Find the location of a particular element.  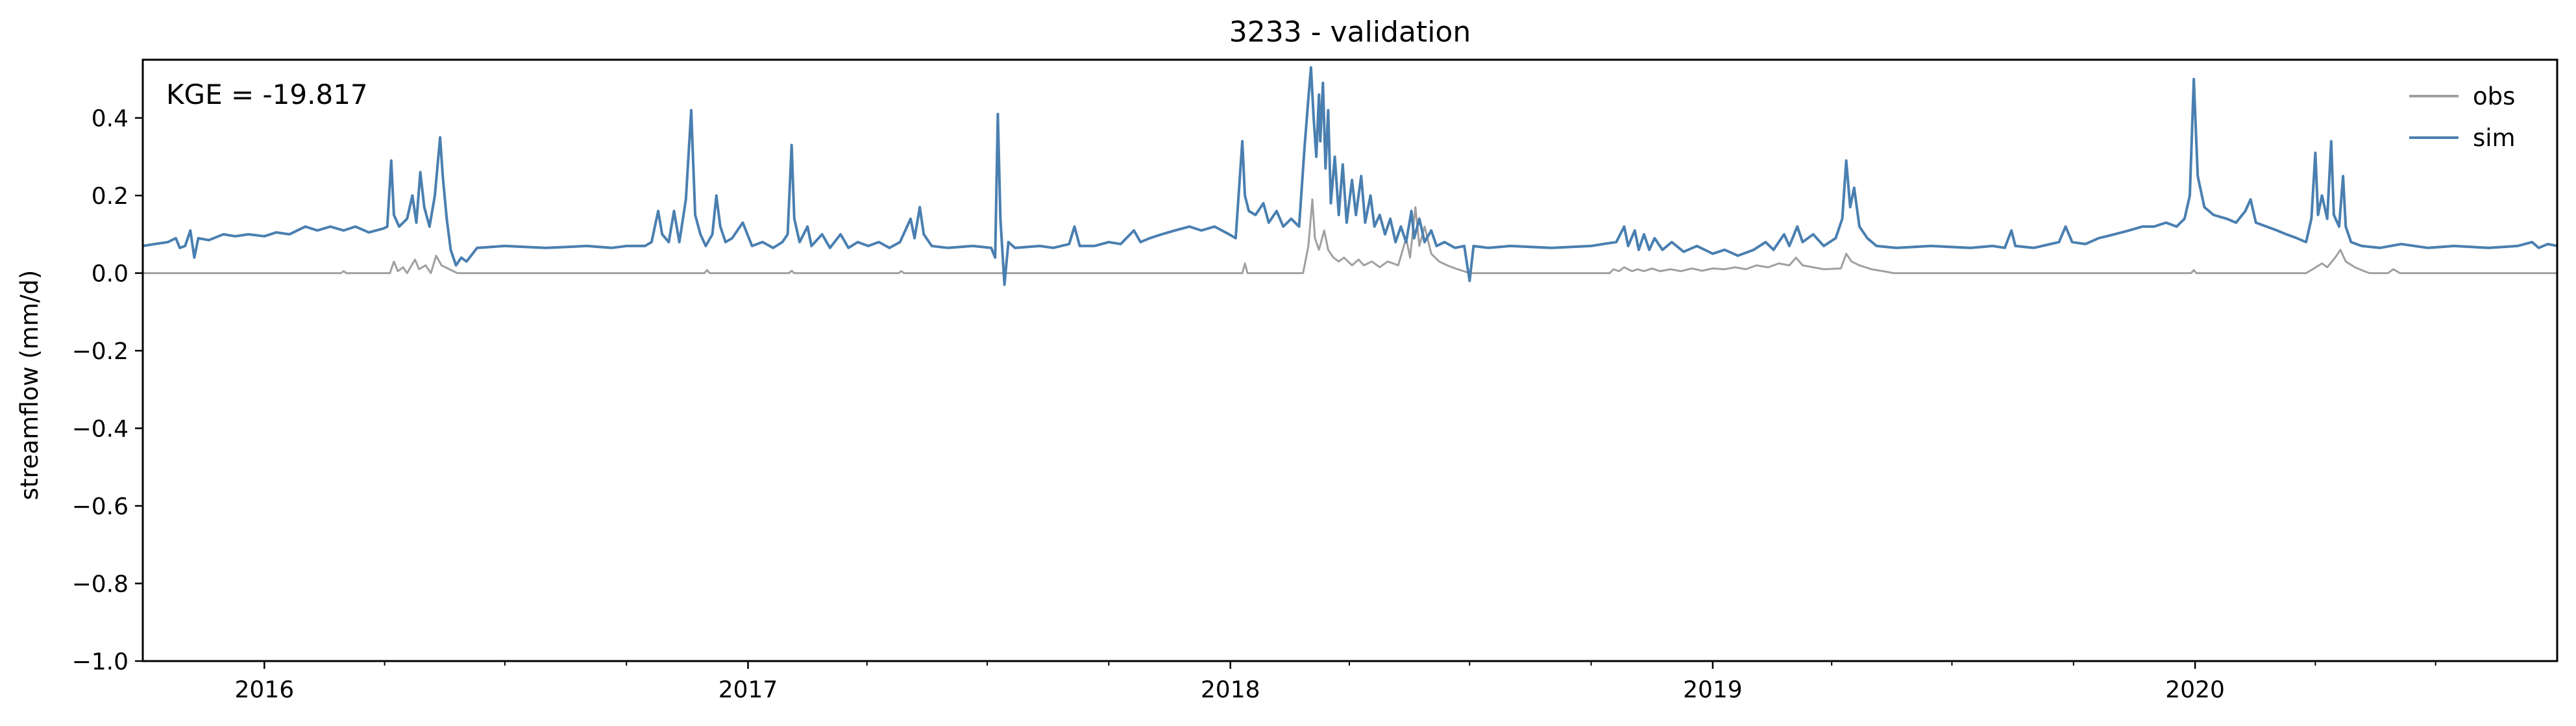

y-tick-label: −0.4 is located at coordinates (100, 429).